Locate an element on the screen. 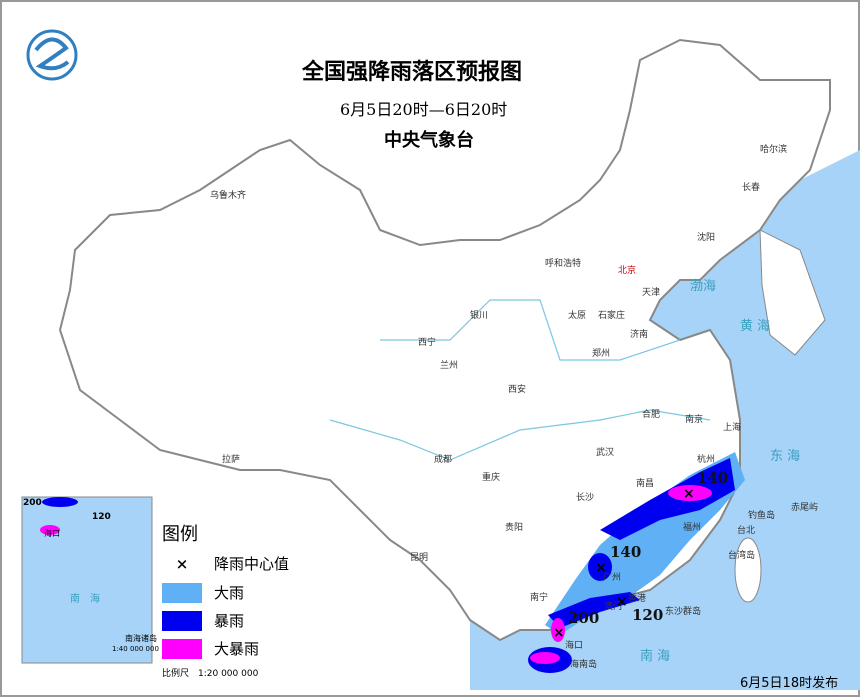 This screenshot has height=697, width=860. svg-text: 西宁 is located at coordinates (427, 342).